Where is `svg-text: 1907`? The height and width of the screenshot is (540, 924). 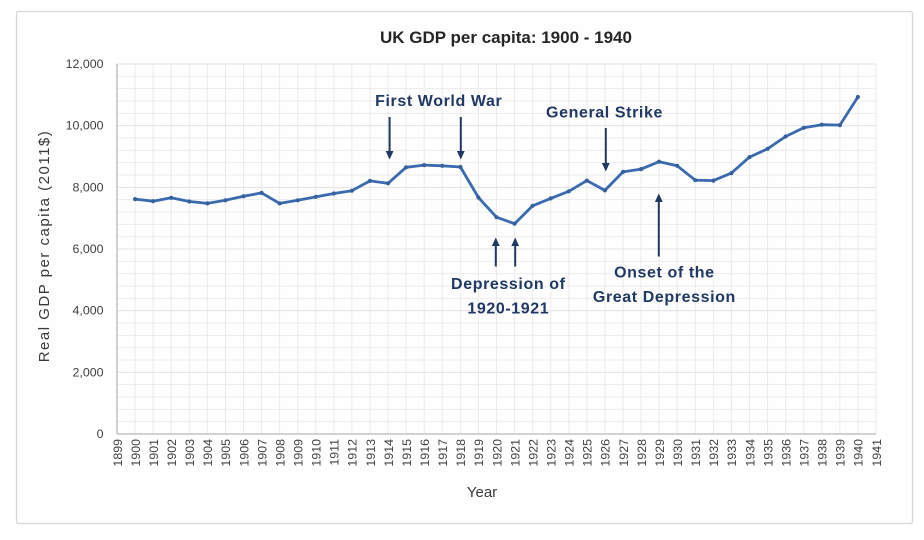
svg-text: 1907 is located at coordinates (262, 453).